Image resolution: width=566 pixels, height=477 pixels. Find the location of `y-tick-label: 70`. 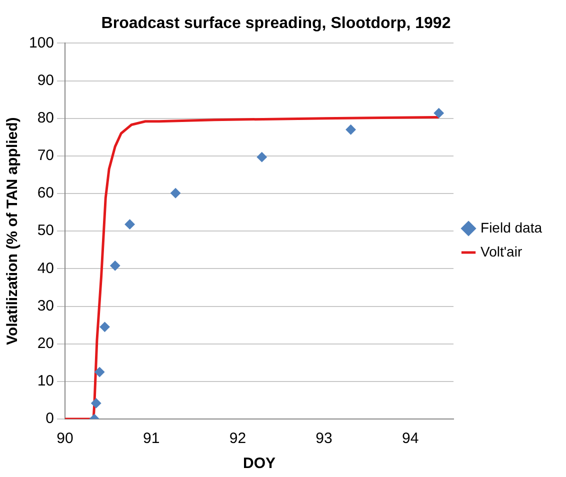

y-tick-label: 70 is located at coordinates (45, 155).